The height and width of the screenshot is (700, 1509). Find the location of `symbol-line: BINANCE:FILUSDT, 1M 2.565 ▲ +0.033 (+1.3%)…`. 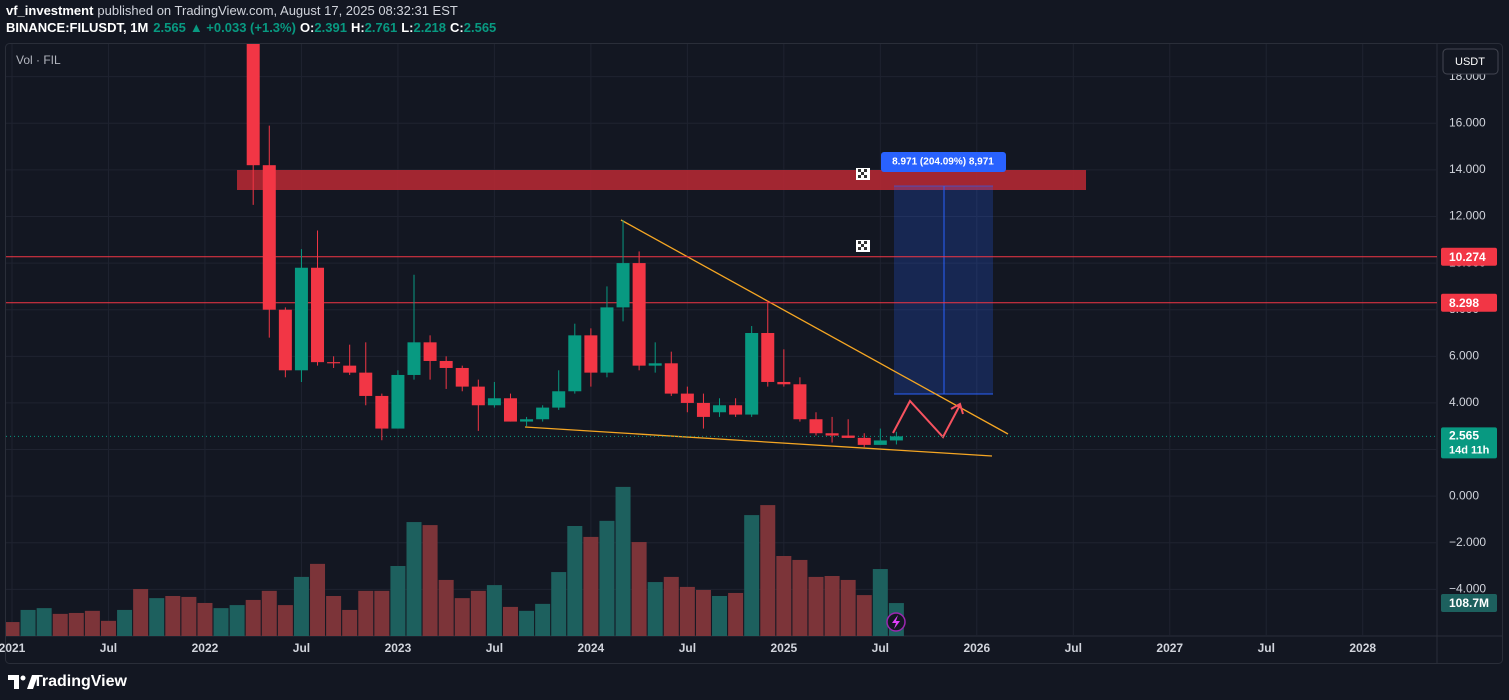

symbol-line: BINANCE:FILUSDT, 1M 2.565 ▲ +0.033 (+1.3%)… is located at coordinates (251, 27).